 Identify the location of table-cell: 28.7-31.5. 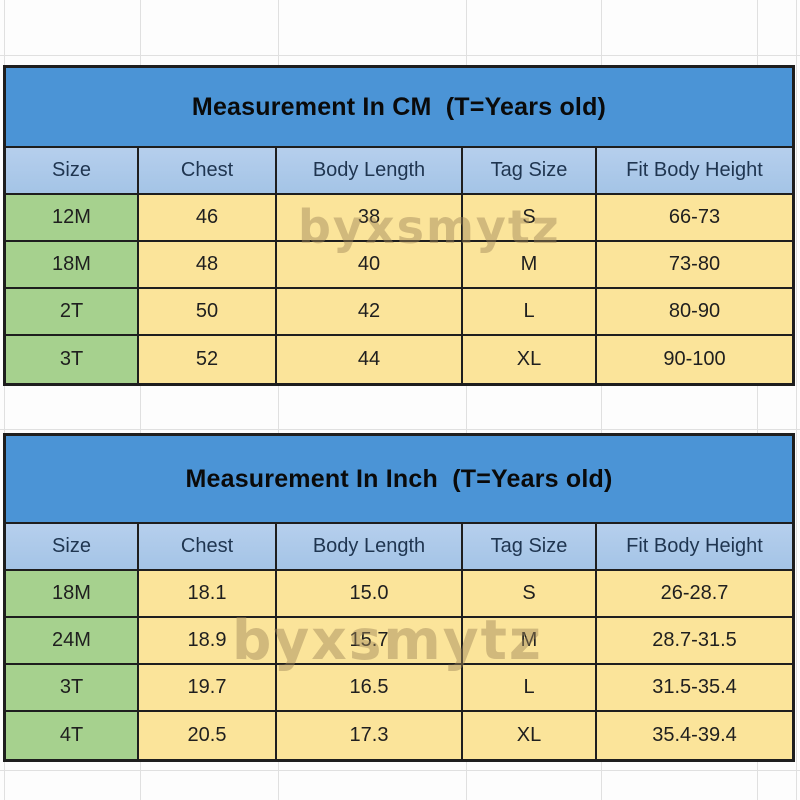
(694, 641).